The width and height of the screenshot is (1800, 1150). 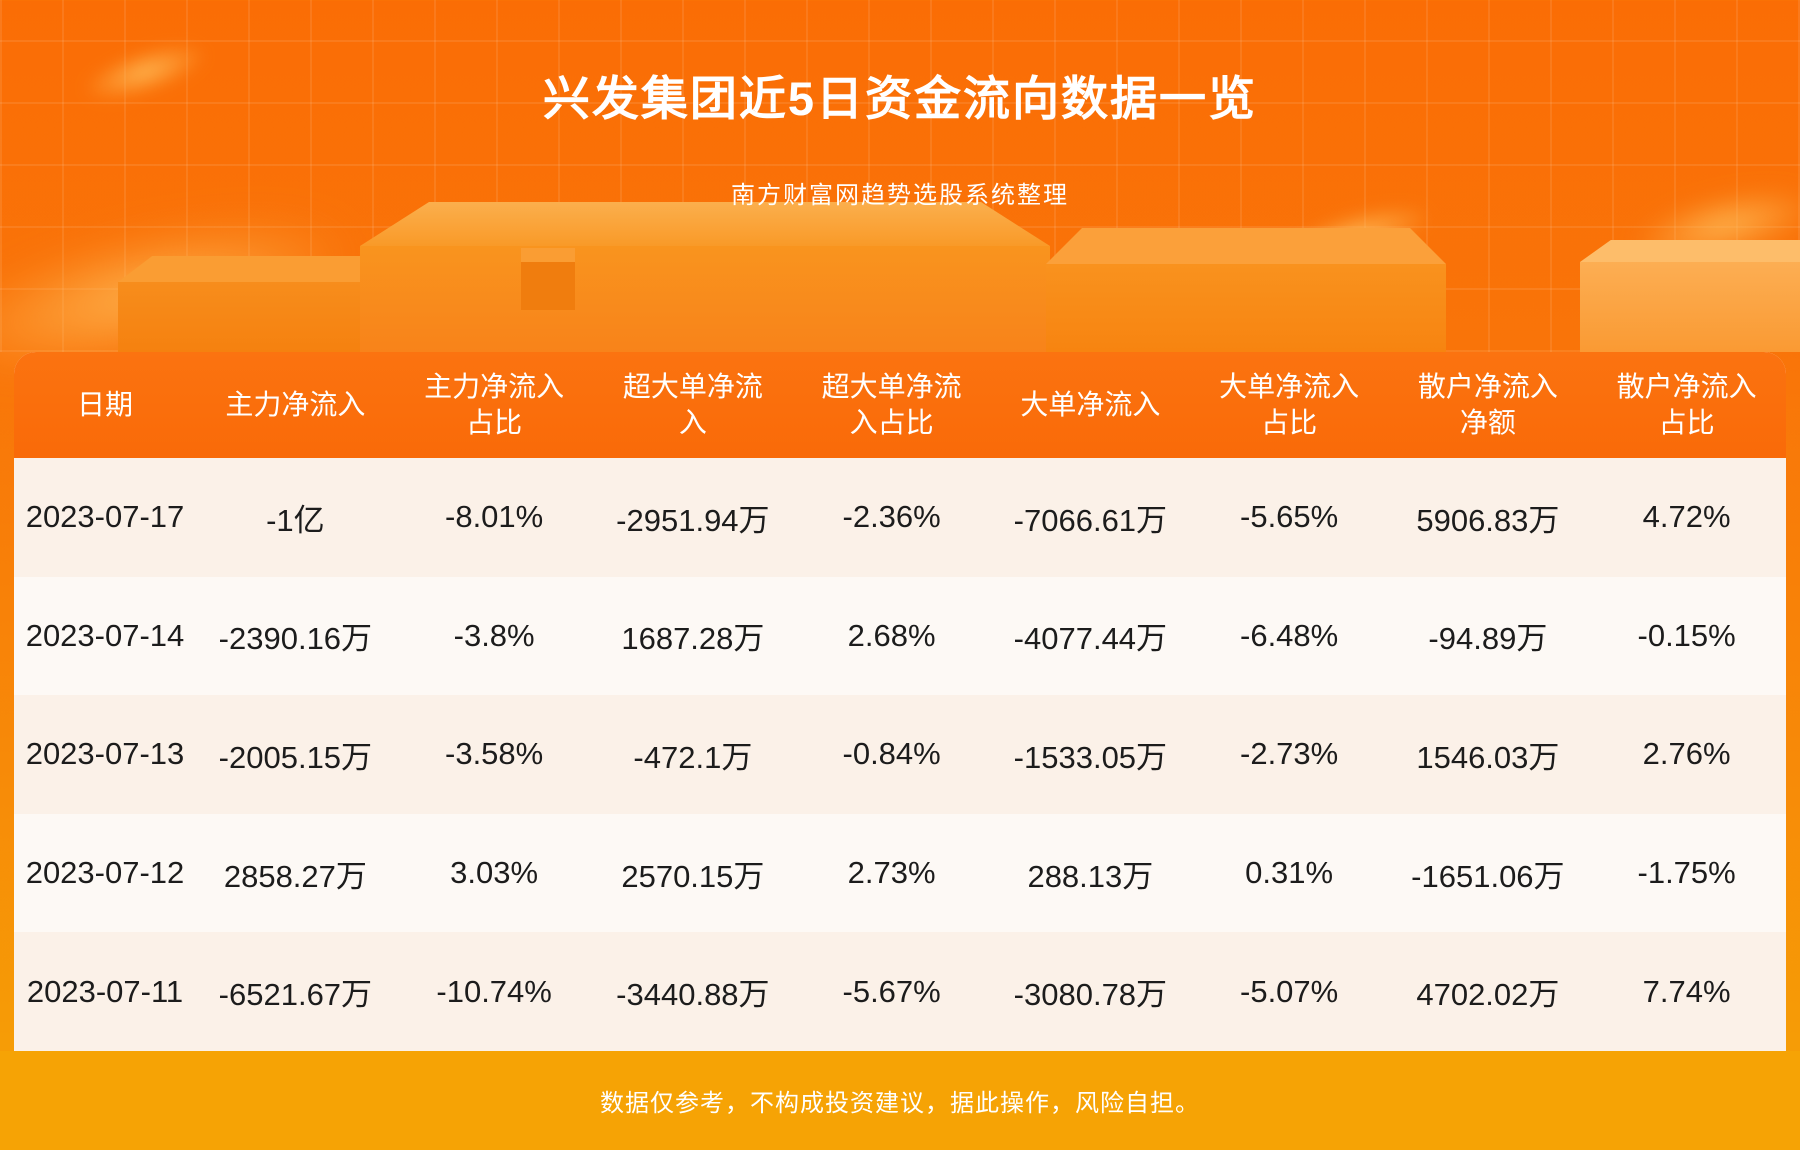 What do you see at coordinates (692, 404) in the screenshot?
I see `header-cell-xlarge-net-inflow: 超大单净流入` at bounding box center [692, 404].